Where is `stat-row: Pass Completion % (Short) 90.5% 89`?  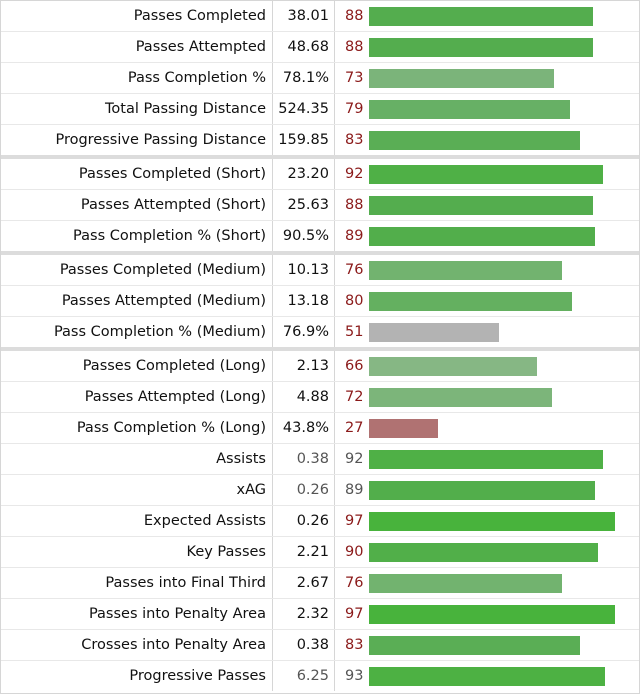
stat-row: Pass Completion % (Short) 90.5% 89 is located at coordinates (320, 235).